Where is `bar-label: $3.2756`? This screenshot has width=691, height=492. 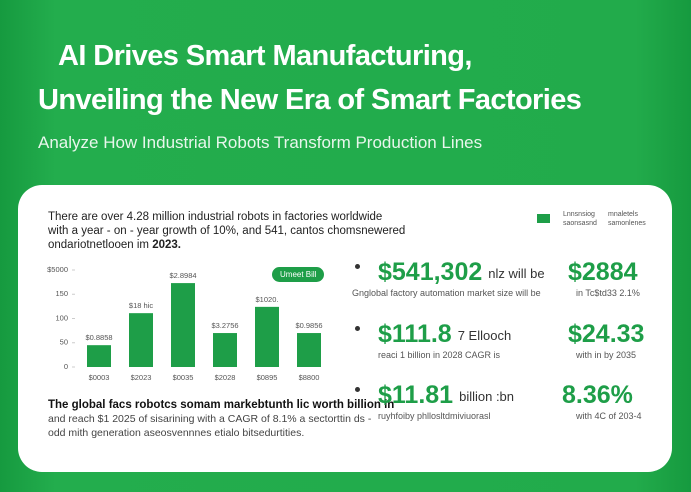 bar-label: $3.2756 is located at coordinates (224, 325).